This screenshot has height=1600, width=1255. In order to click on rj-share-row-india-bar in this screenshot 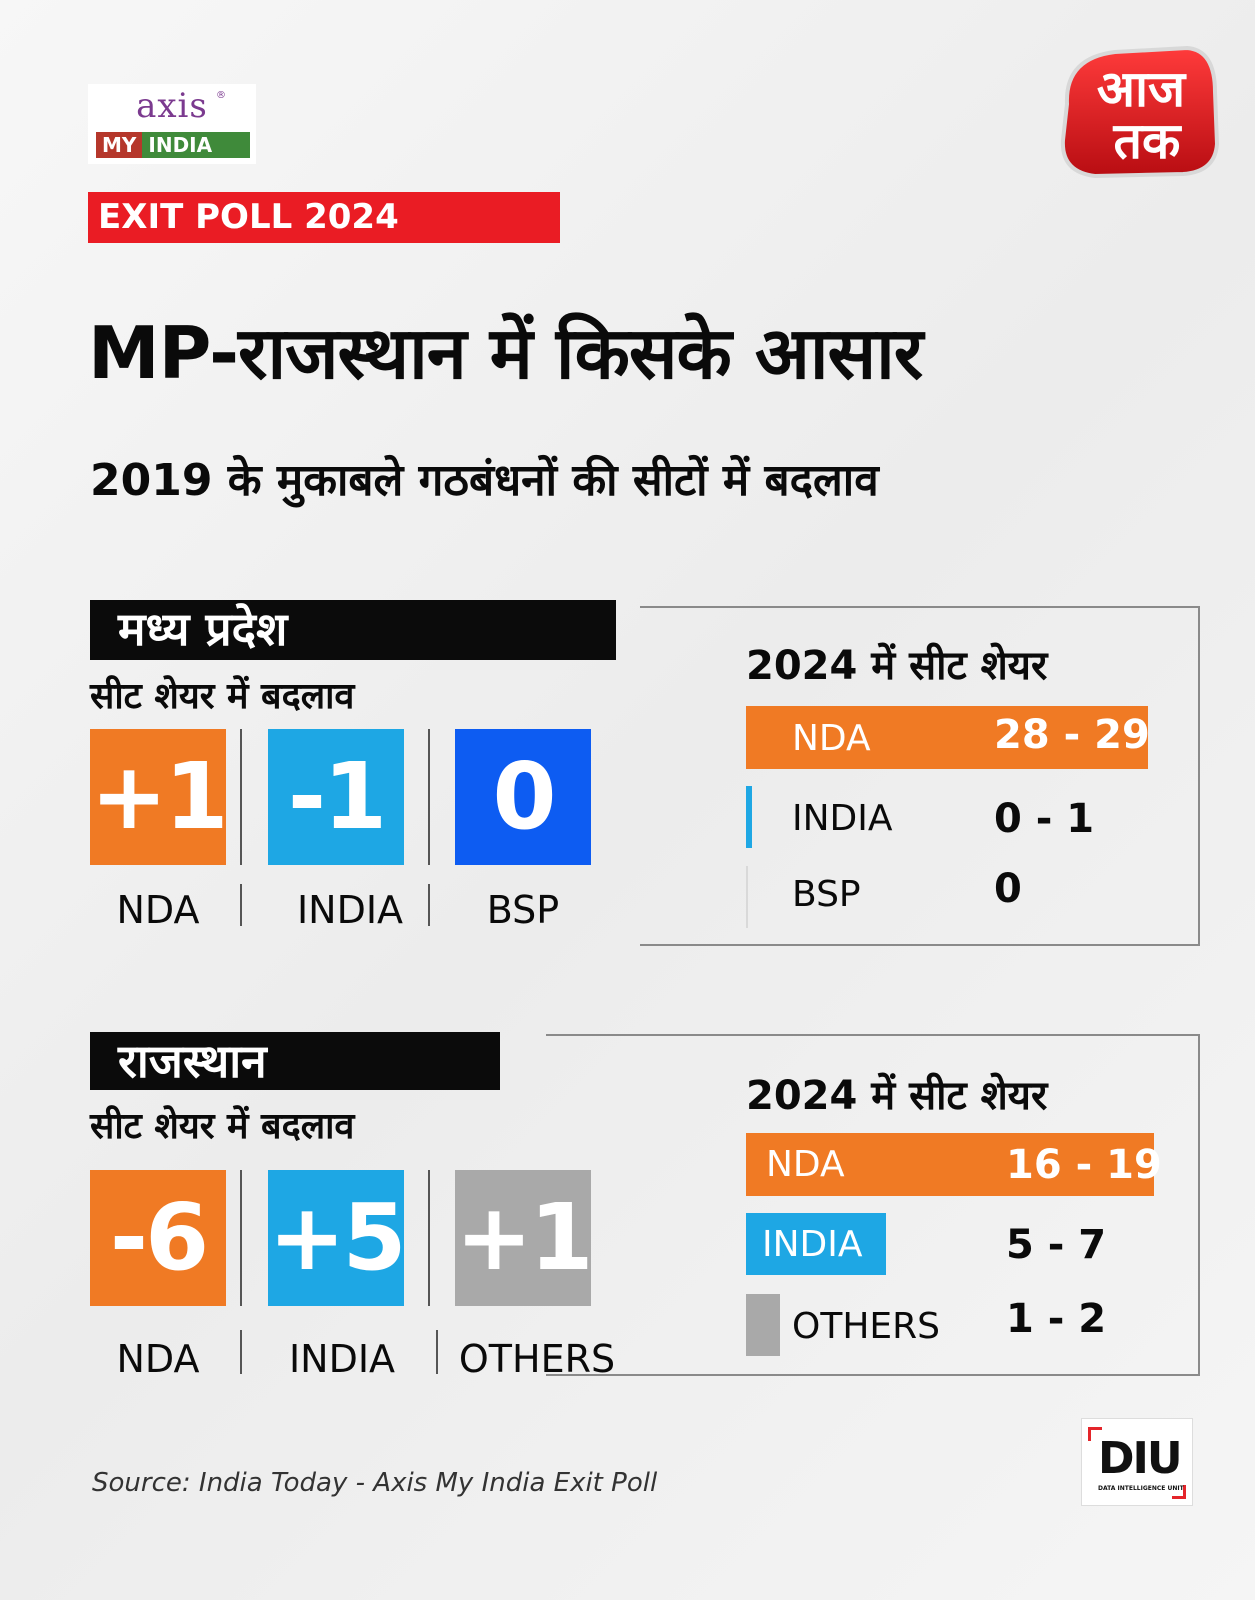, I will do `click(816, 1244)`.